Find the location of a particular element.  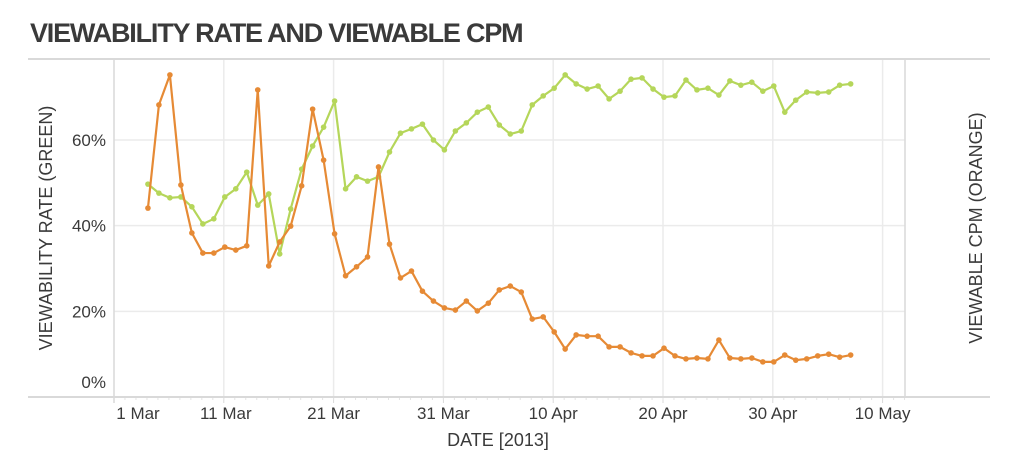

chart-title: VIEWABILITY RATE AND VIEWABLE CPM is located at coordinates (277, 33).